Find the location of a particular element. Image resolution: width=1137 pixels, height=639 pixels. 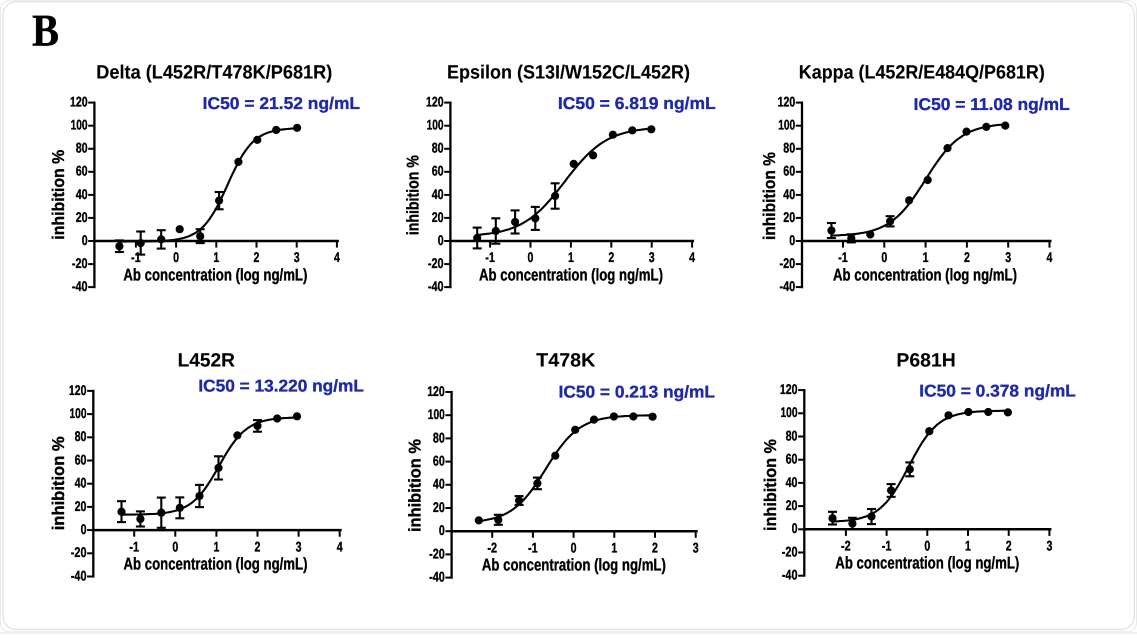

svg-text: IC50 = 0.378 ng/mL is located at coordinates (997, 390).